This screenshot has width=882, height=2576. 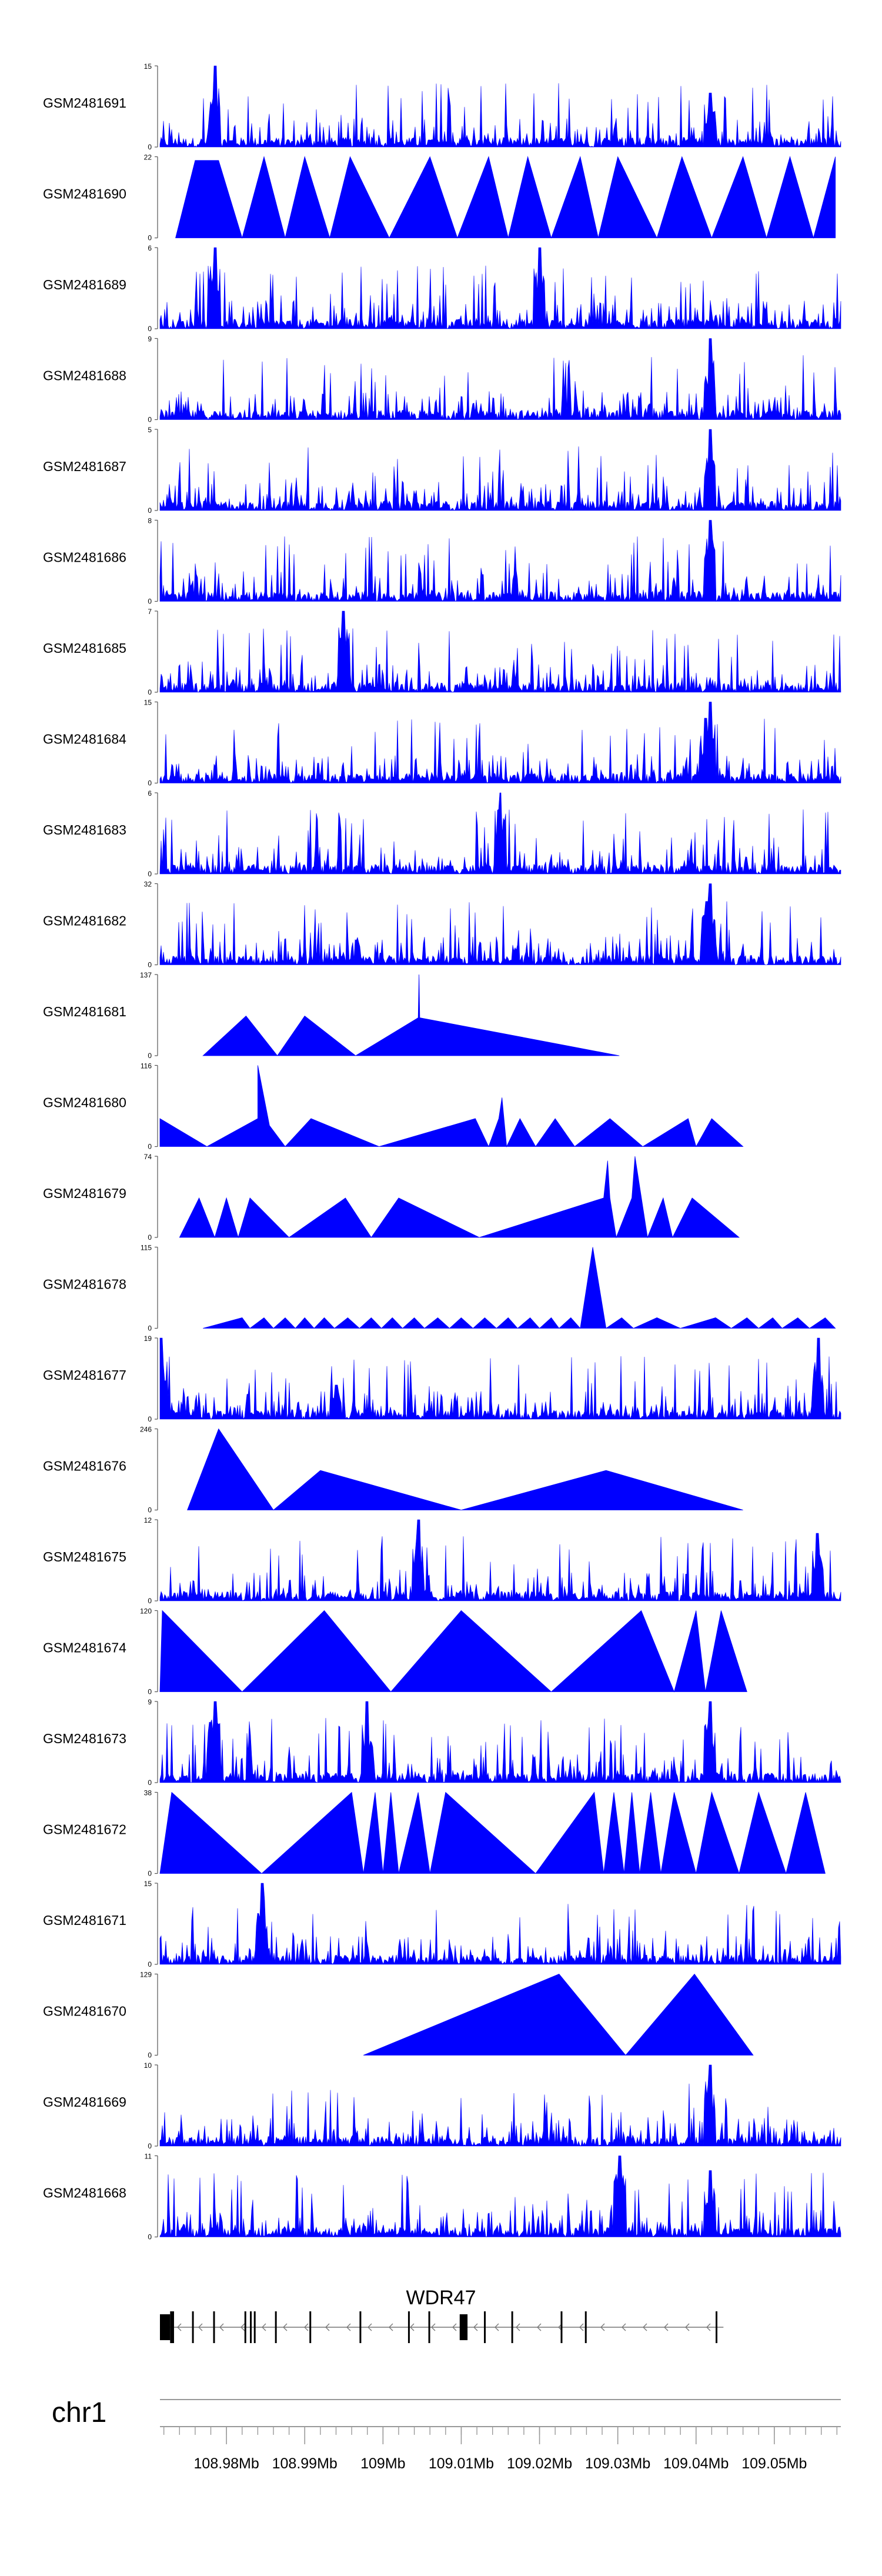 What do you see at coordinates (84, 1466) in the screenshot?
I see `track-label: GSM2481676` at bounding box center [84, 1466].